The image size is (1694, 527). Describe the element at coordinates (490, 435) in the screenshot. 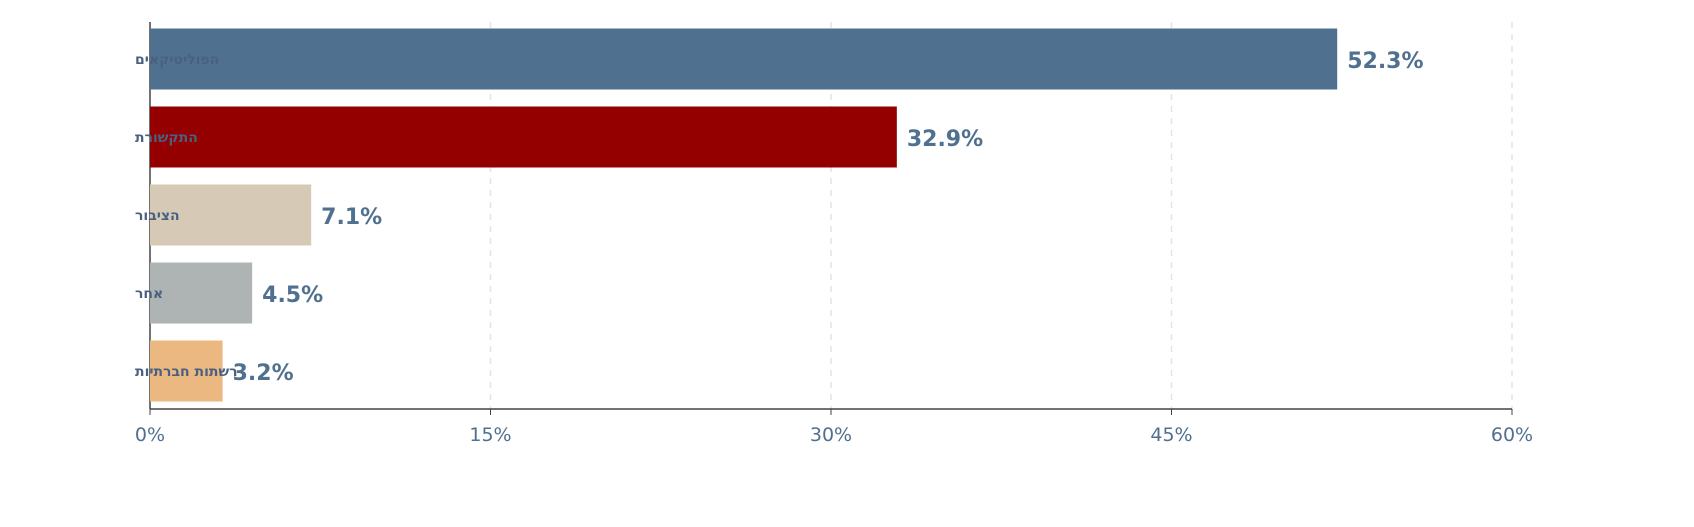

I see `x-tick-label: 15%` at that location.